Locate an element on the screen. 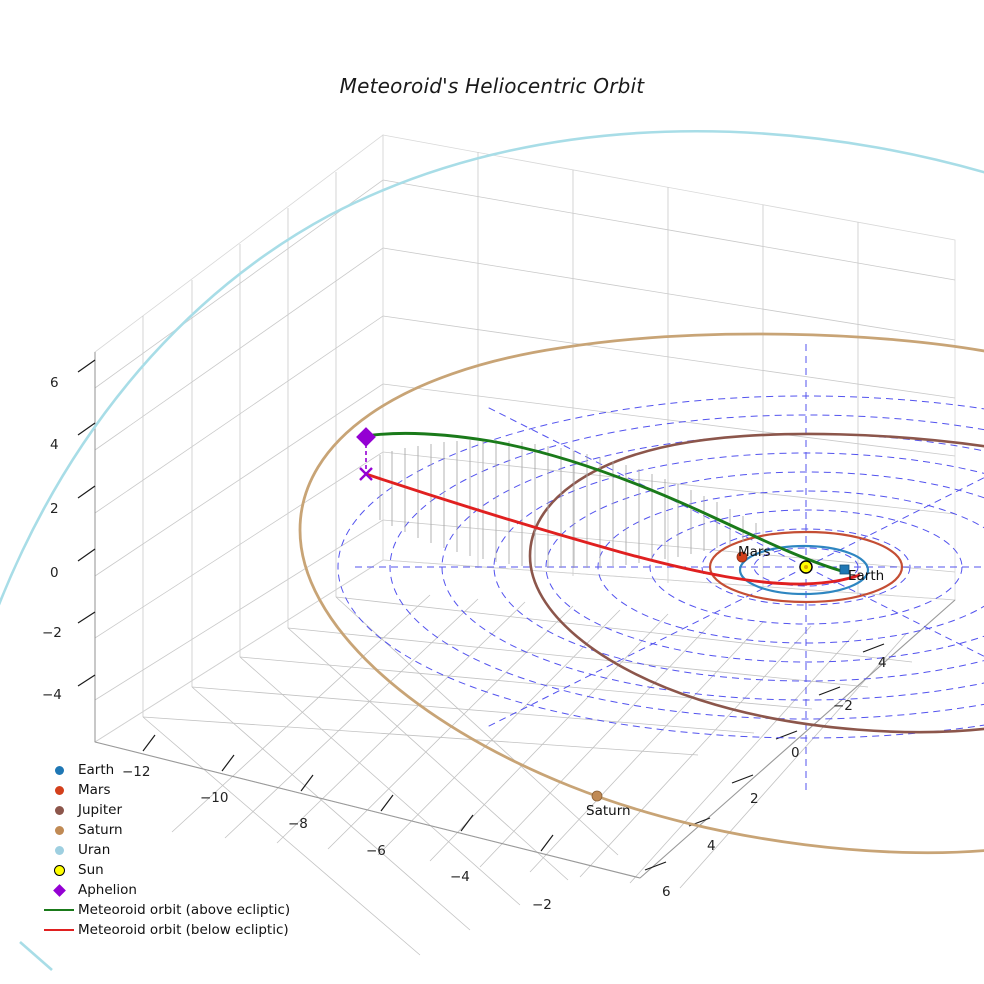  aphelion-projection-marker is located at coordinates (366, 474).